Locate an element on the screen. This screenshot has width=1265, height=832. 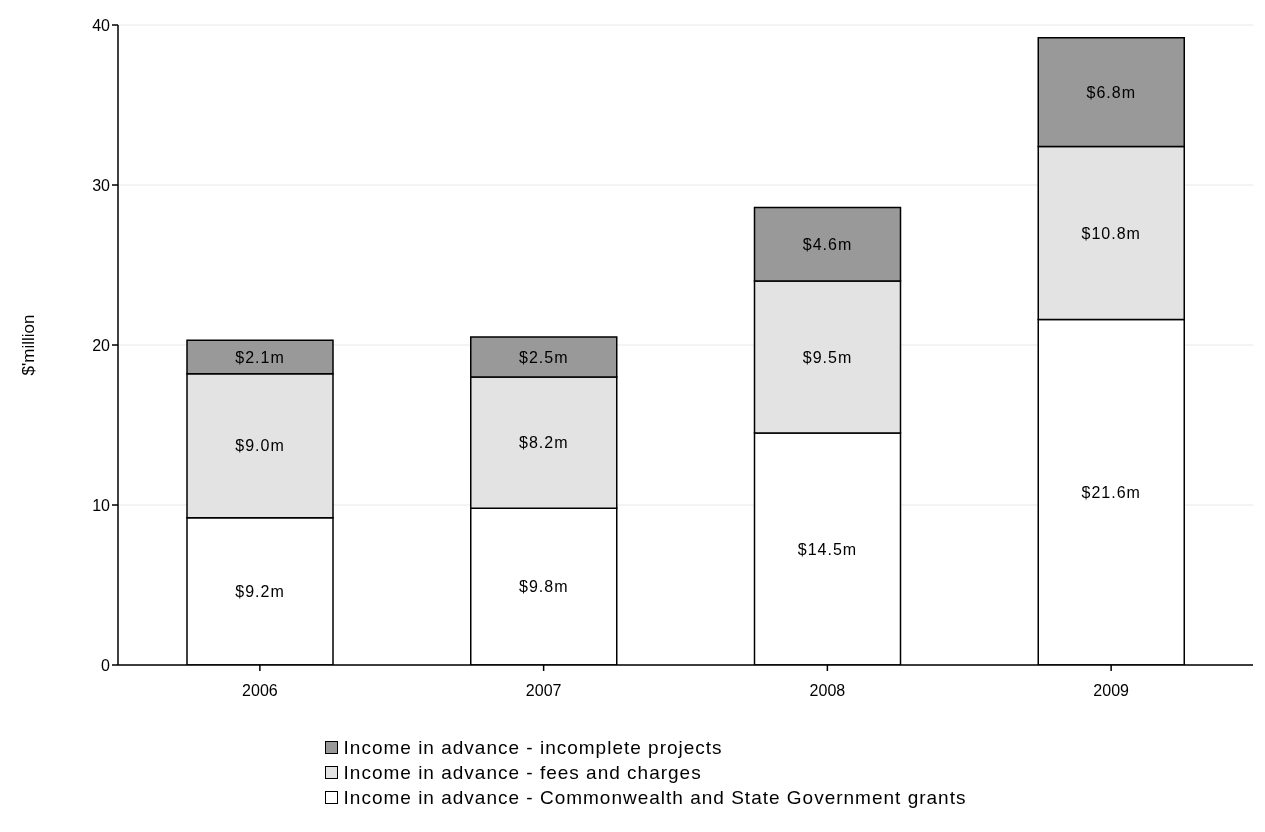
x-tick-label: 2009 is located at coordinates (1111, 691).